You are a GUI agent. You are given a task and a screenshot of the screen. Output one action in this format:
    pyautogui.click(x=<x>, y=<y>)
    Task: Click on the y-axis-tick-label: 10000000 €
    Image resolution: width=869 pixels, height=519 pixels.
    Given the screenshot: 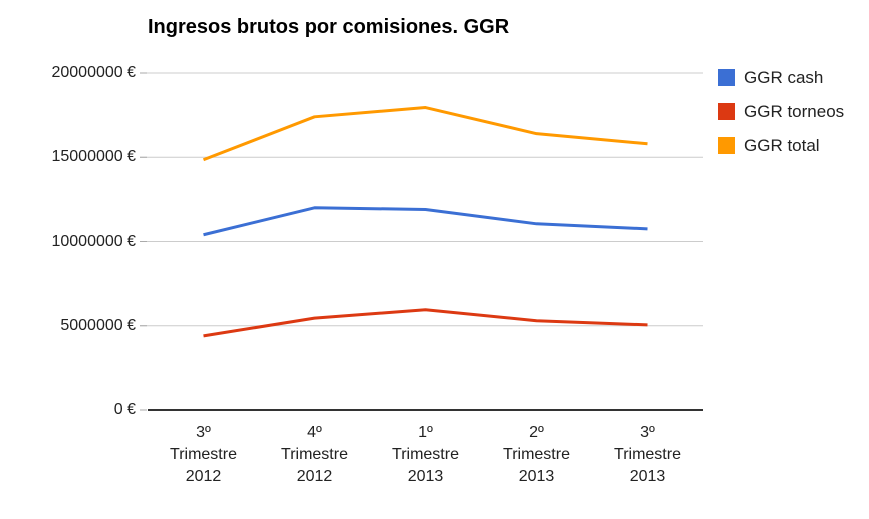 What is the action you would take?
    pyautogui.click(x=93, y=241)
    